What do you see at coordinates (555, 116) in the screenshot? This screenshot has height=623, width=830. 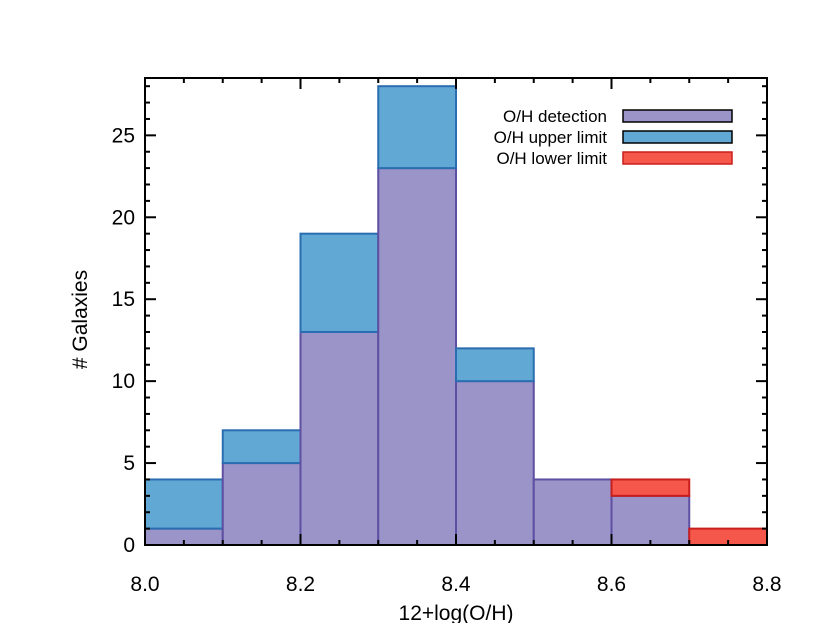 I see `legend-label: O/H detection` at bounding box center [555, 116].